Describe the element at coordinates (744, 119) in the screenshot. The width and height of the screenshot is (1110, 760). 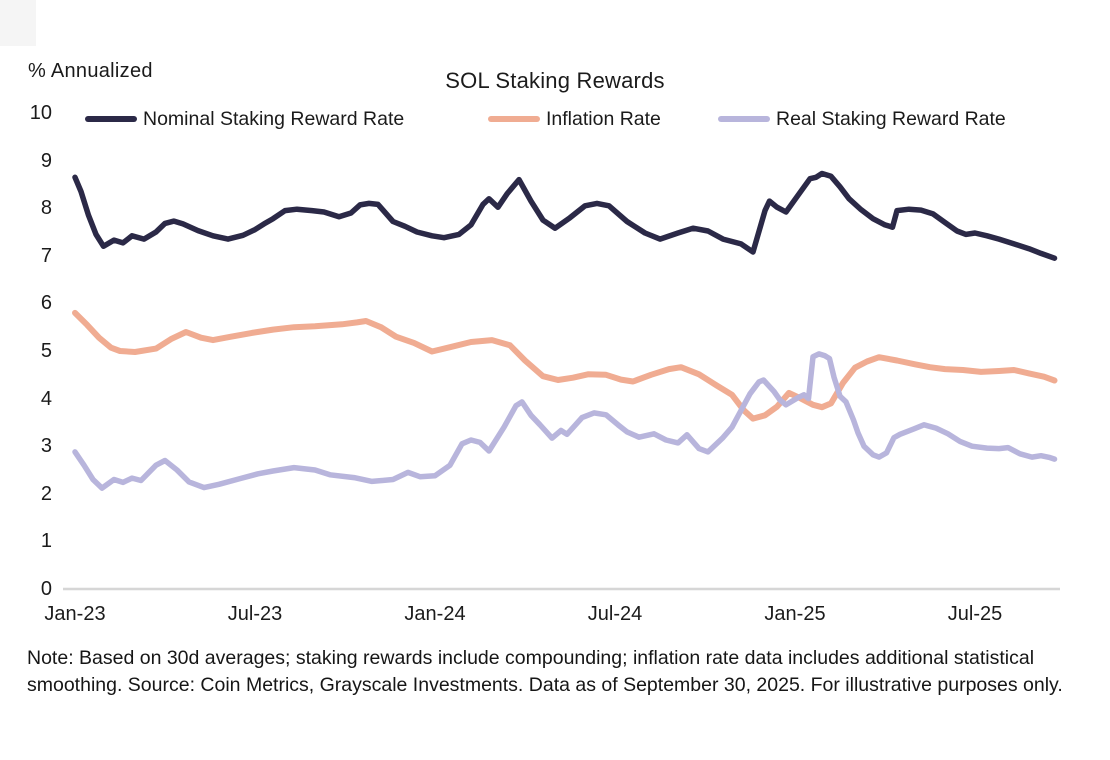
I see `real-line-swatch-icon` at that location.